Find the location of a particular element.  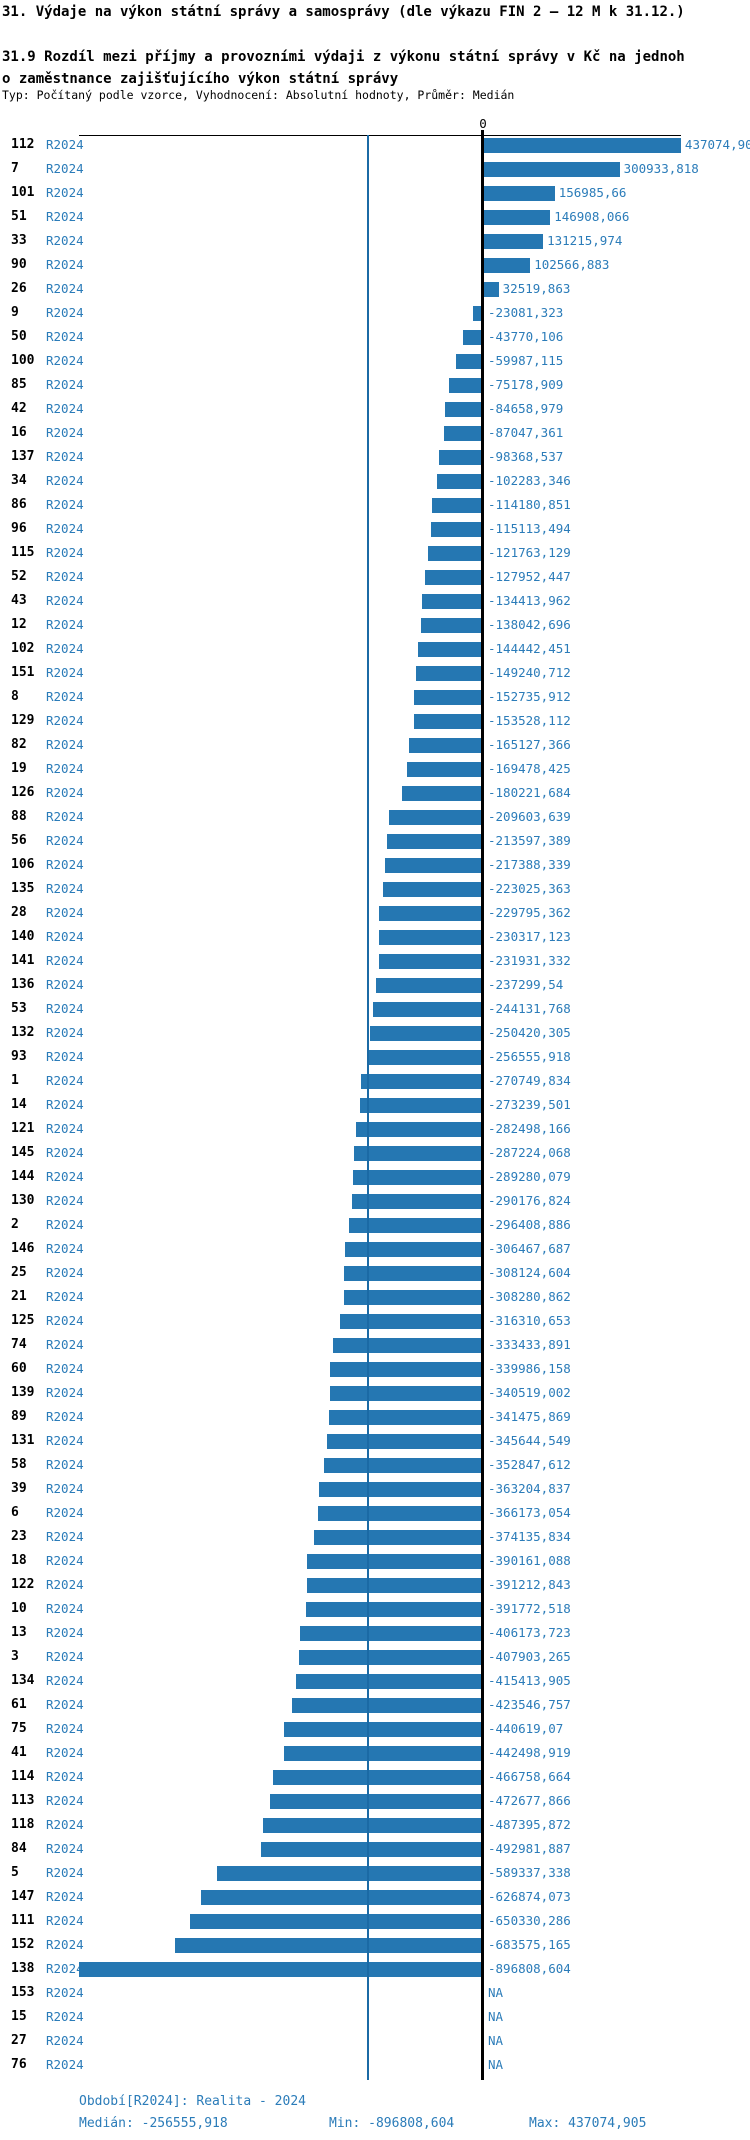

chart-row: 8 R2024 -152735,912 is located at coordinates (375, 697).